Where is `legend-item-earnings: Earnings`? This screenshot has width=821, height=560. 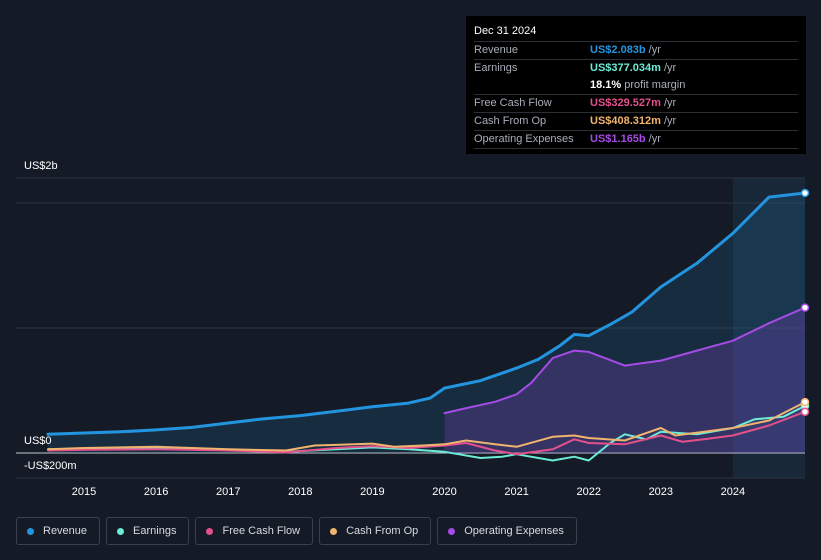
legend-item-earnings: Earnings is located at coordinates (148, 531).